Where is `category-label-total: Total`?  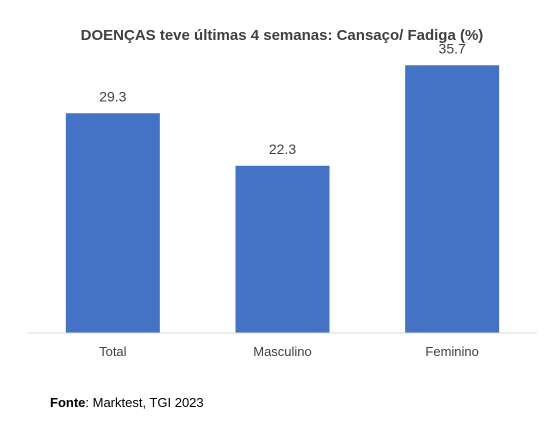 category-label-total: Total is located at coordinates (113, 351).